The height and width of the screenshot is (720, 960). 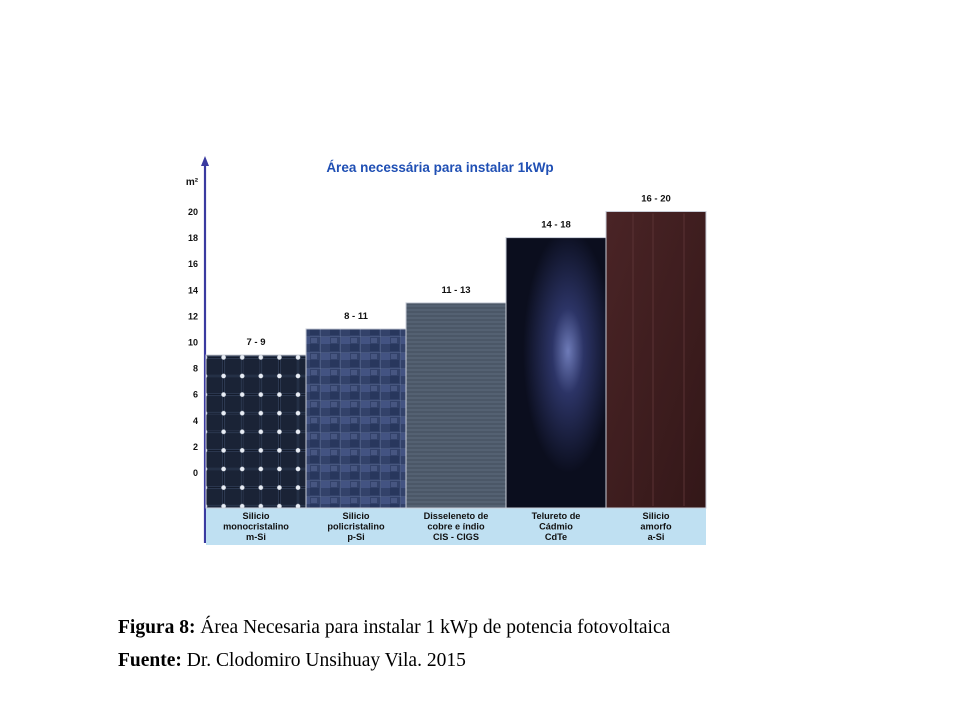 What do you see at coordinates (195, 369) in the screenshot?
I see `y-tick-label: 8` at bounding box center [195, 369].